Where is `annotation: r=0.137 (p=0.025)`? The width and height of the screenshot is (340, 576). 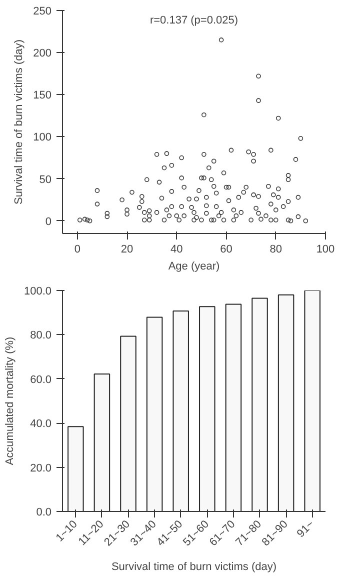
annotation: r=0.137 (p=0.025) is located at coordinates (194, 20).